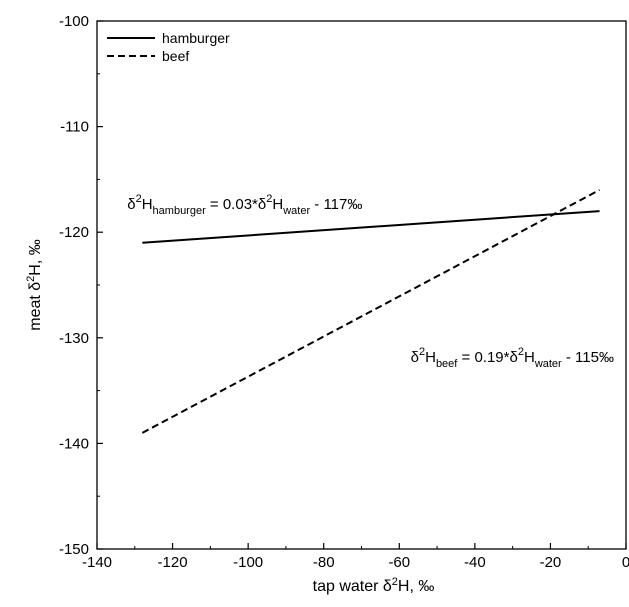 The height and width of the screenshot is (607, 629). I want to click on y-tick-label: -120, so click(74, 232).